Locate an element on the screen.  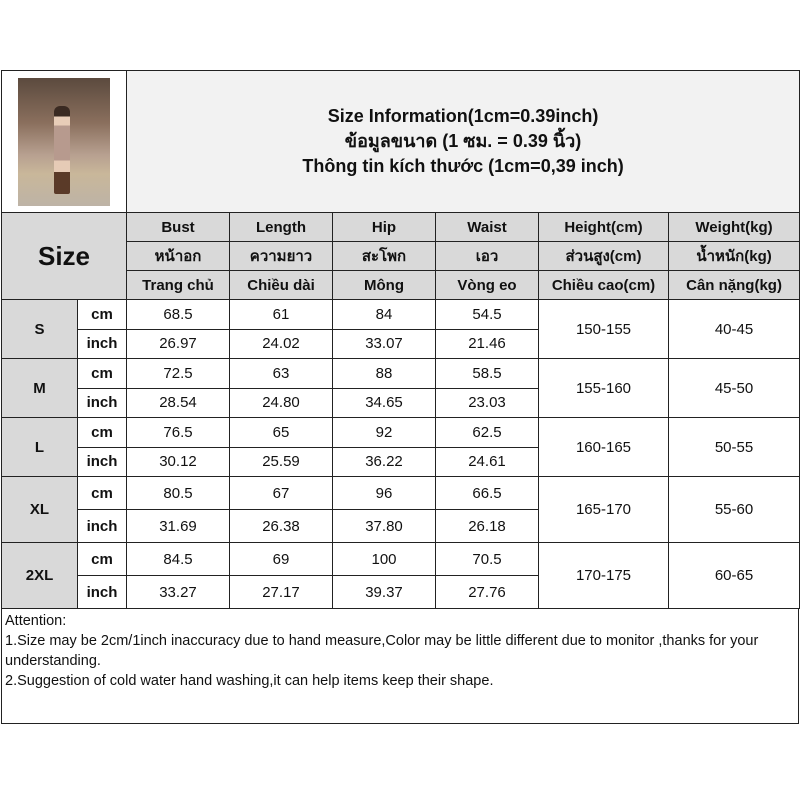
cm-value: 69 is located at coordinates (281, 559).